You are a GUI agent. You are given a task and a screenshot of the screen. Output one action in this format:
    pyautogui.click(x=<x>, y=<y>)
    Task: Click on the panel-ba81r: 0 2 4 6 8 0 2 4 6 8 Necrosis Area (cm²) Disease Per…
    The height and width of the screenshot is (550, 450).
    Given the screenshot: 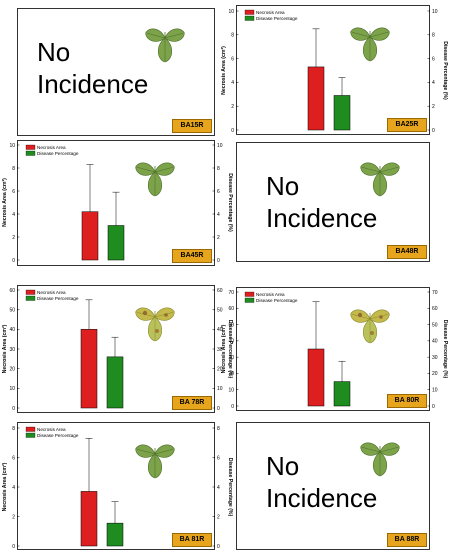 What is the action you would take?
    pyautogui.click(x=117, y=486)
    